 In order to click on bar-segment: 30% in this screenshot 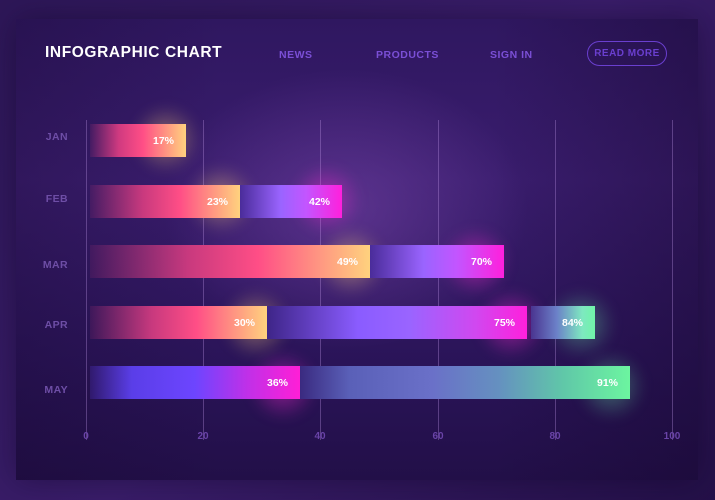, I will do `click(178, 322)`.